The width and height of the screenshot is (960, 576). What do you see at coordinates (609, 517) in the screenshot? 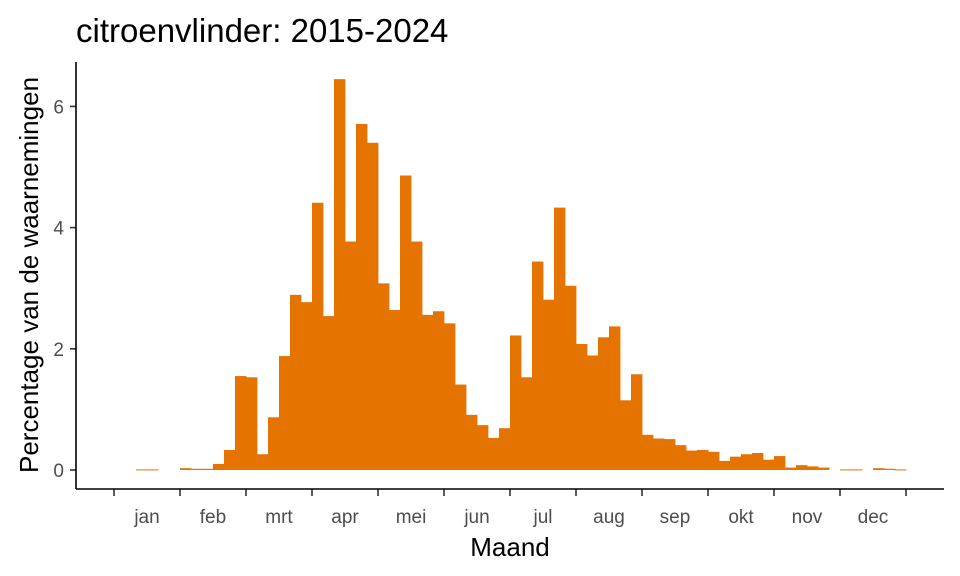
I see `x-tick-label-aug: aug` at bounding box center [609, 517].